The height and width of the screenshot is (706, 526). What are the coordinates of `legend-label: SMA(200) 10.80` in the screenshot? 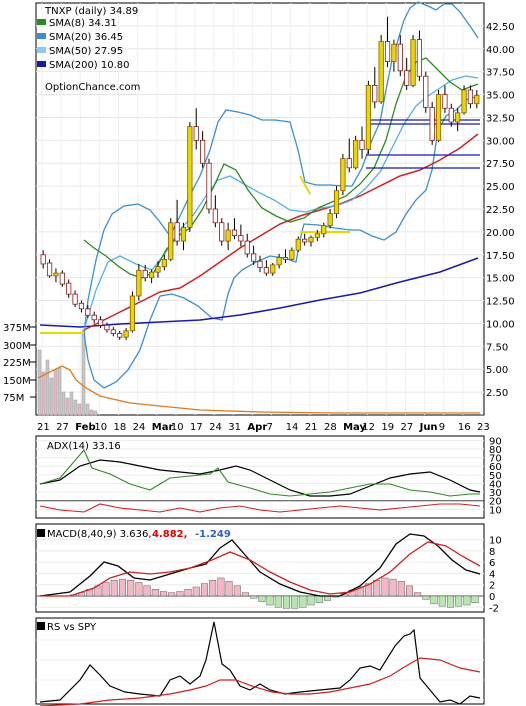 It's located at (89, 65).